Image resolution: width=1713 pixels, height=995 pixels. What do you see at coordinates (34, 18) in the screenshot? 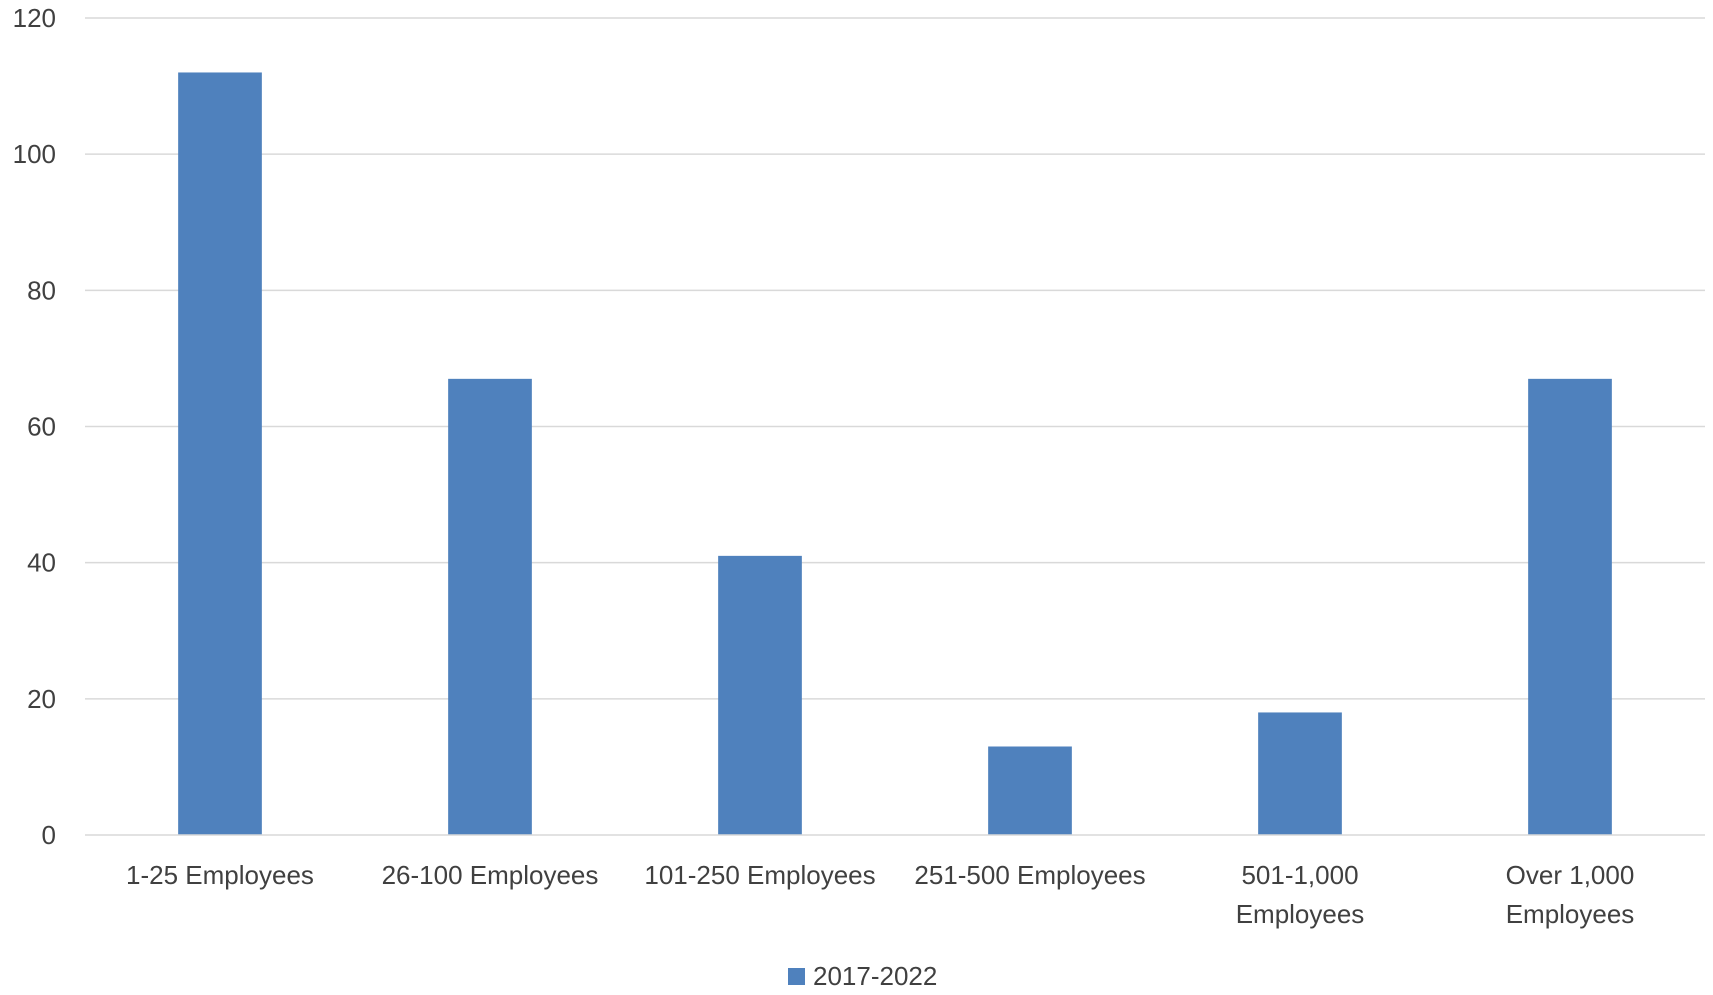
I see `y-tick-label: 120` at bounding box center [34, 18].